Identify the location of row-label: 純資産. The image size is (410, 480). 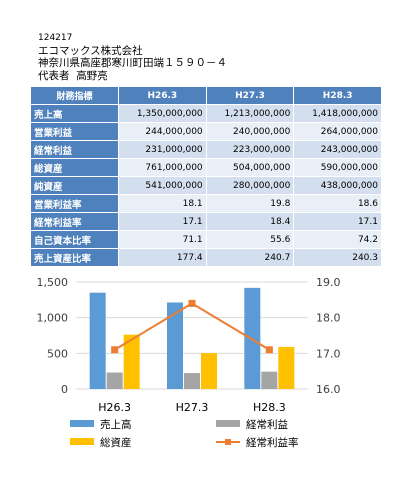
(74, 185).